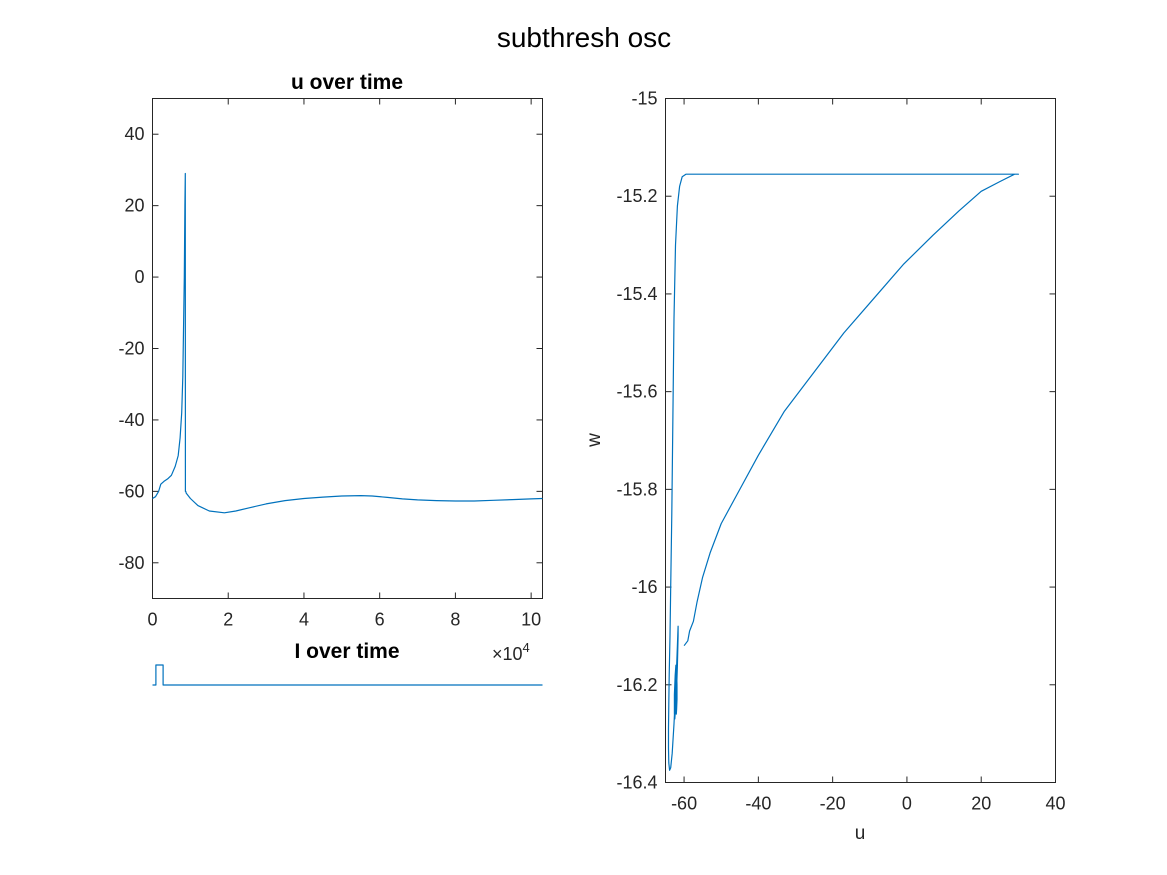 The image size is (1167, 875). Describe the element at coordinates (131, 563) in the screenshot. I see `u-time-ytick-label: -80` at that location.